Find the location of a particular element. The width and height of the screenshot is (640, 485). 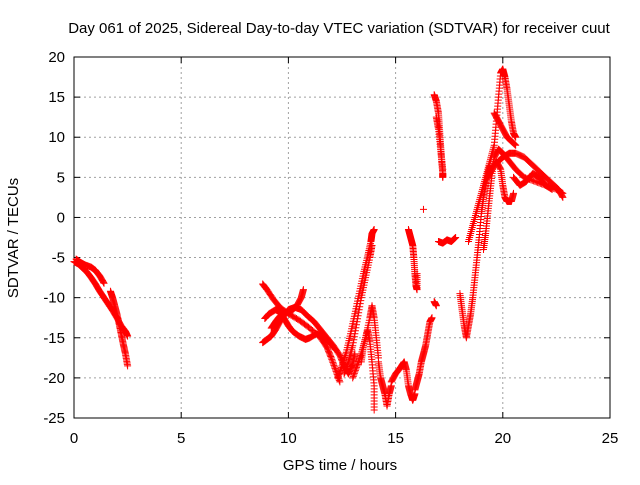

y-tick-label: 10 is located at coordinates (56, 137).